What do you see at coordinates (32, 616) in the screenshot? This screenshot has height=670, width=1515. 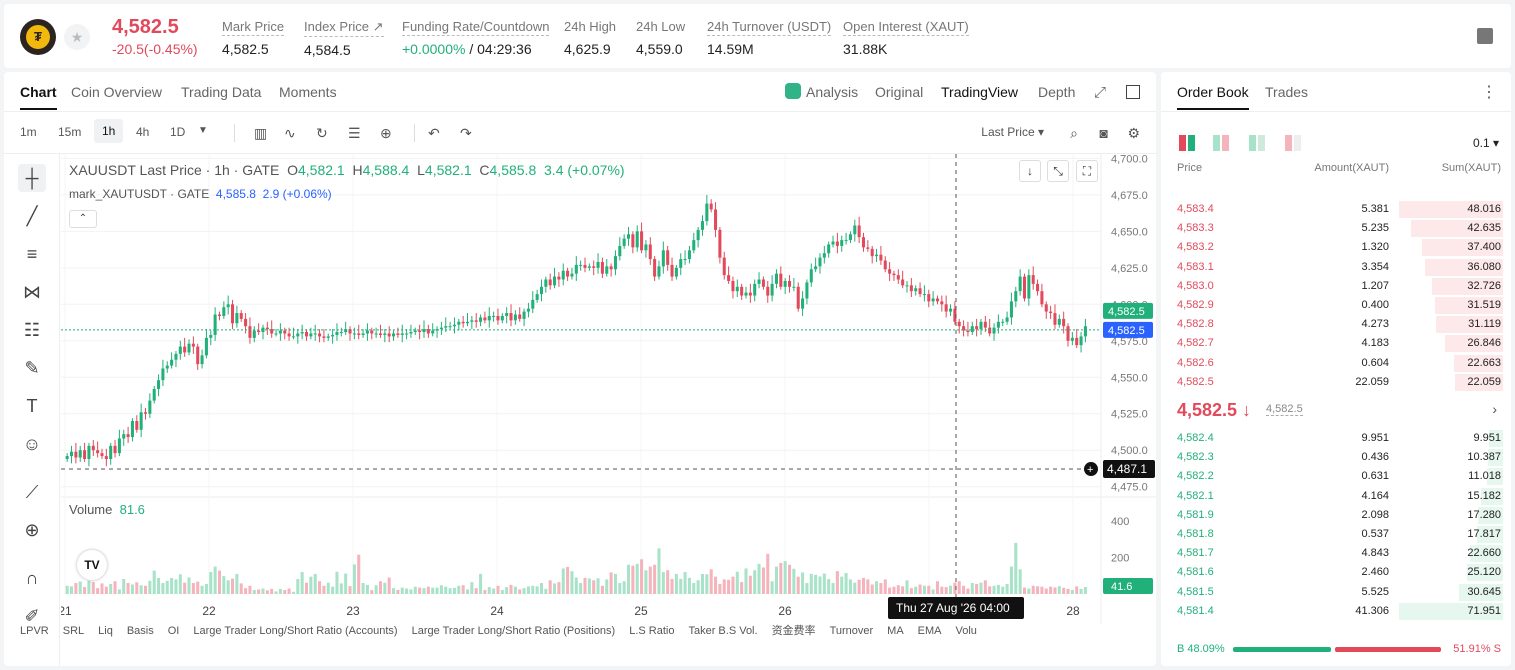 I see `pencil-icon: ✐` at bounding box center [32, 616].